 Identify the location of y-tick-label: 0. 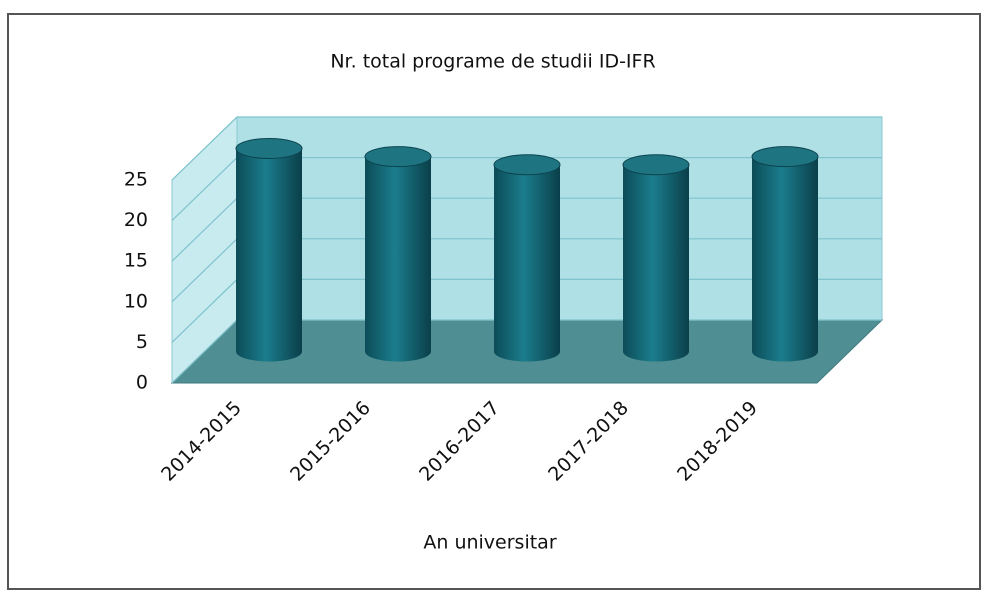
(142, 383).